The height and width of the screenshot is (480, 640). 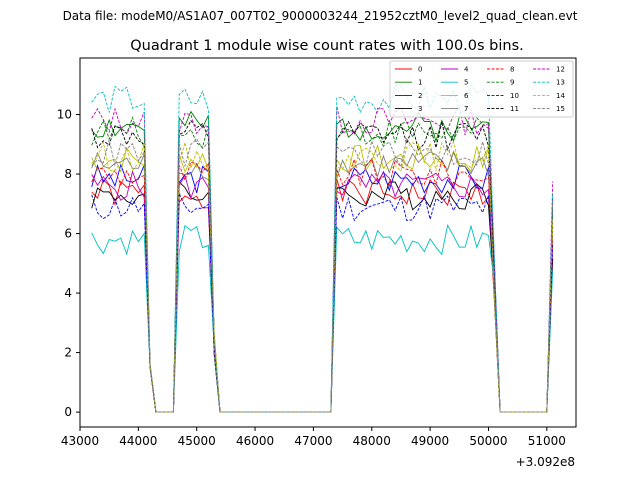 I want to click on legend-label-15: 15, so click(x=560, y=109).